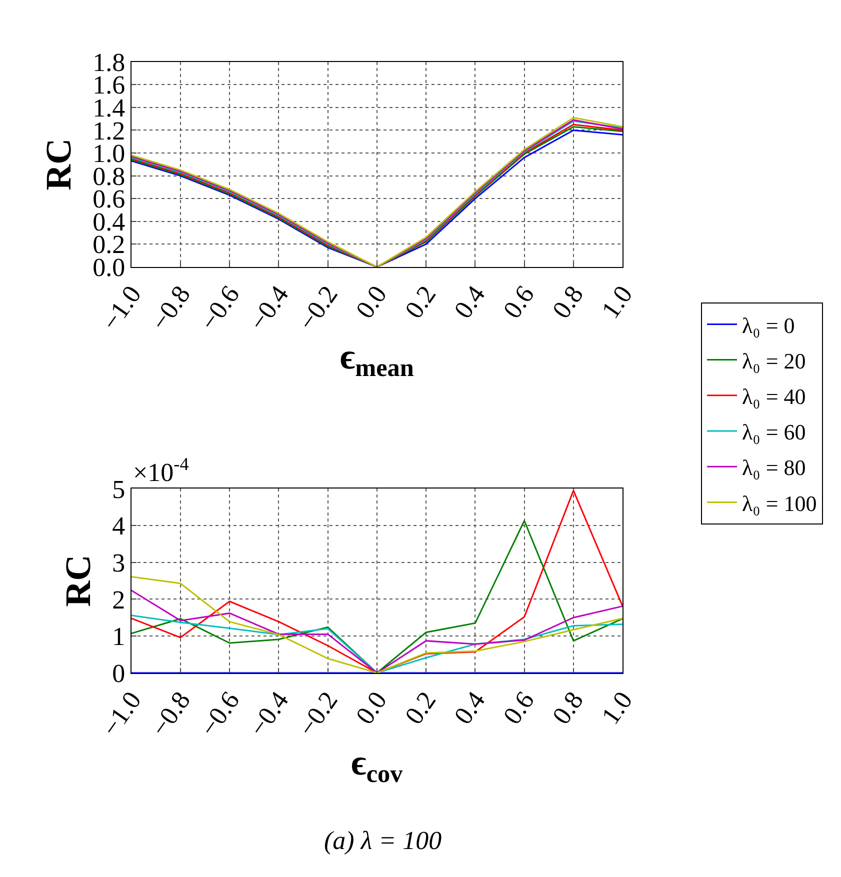 This screenshot has width=841, height=877. Describe the element at coordinates (119, 673) in the screenshot. I see `y-tick-label: 0` at that location.